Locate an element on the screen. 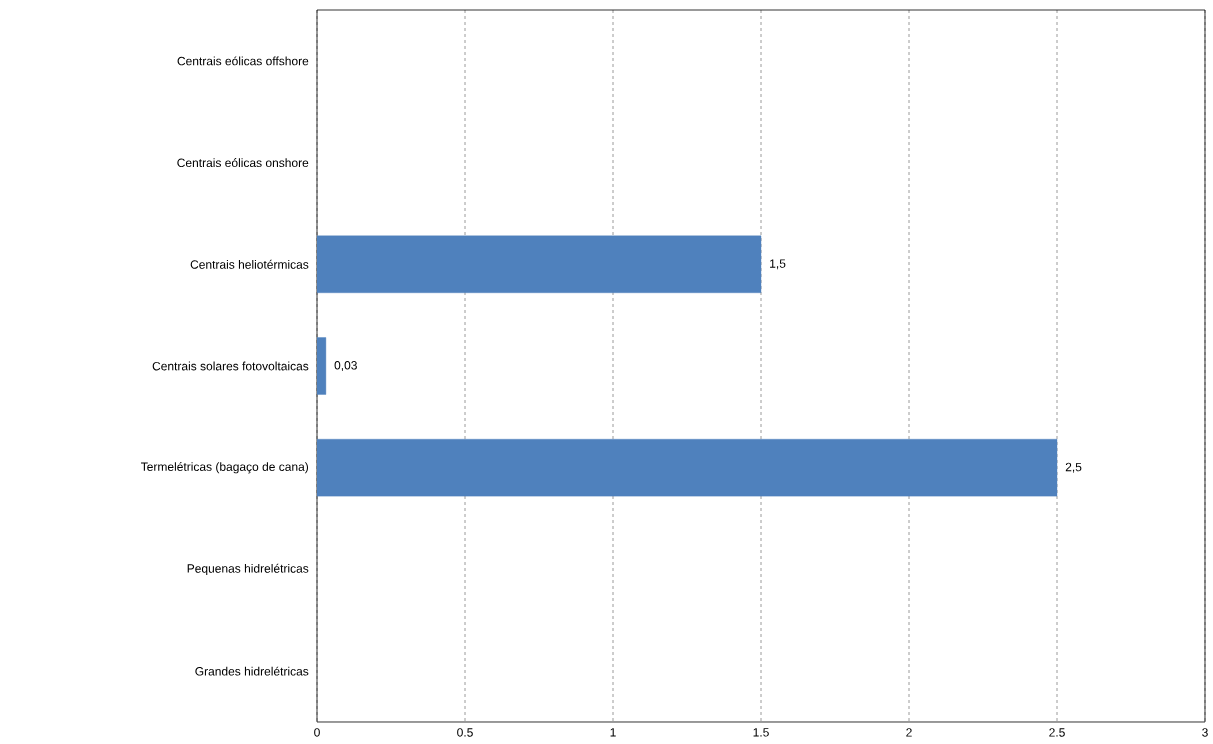  data-label: 0,03 is located at coordinates (345, 366).